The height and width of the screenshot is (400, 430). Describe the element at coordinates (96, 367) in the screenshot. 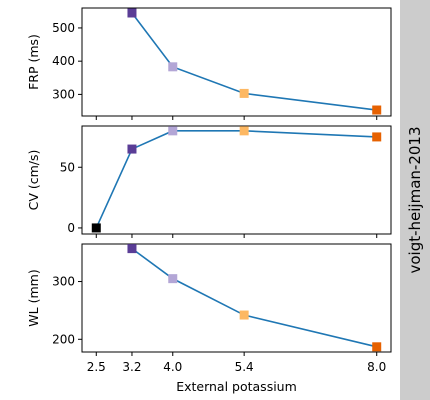

I see `x-tick-label: 2.5` at that location.